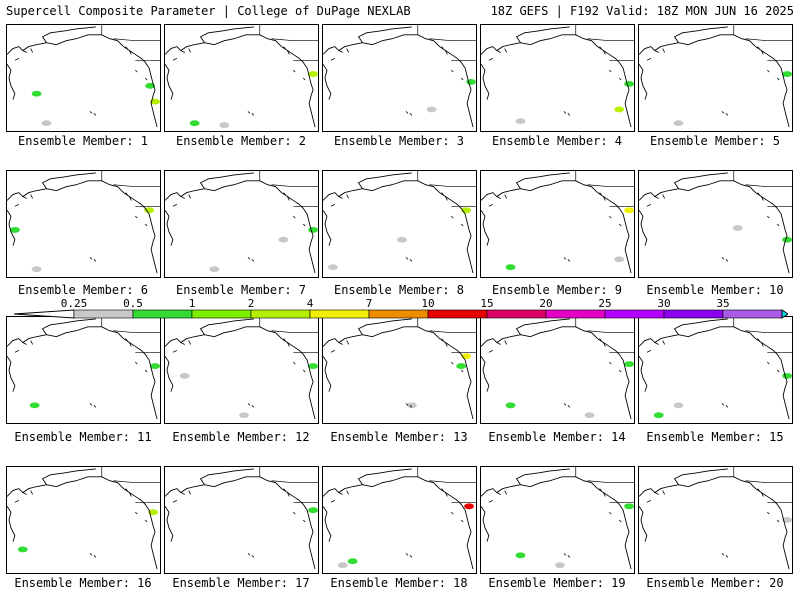 Image resolution: width=800 pixels, height=600 pixels. Describe the element at coordinates (369, 303) in the screenshot. I see `colorbar-tick-label: 7` at that location.